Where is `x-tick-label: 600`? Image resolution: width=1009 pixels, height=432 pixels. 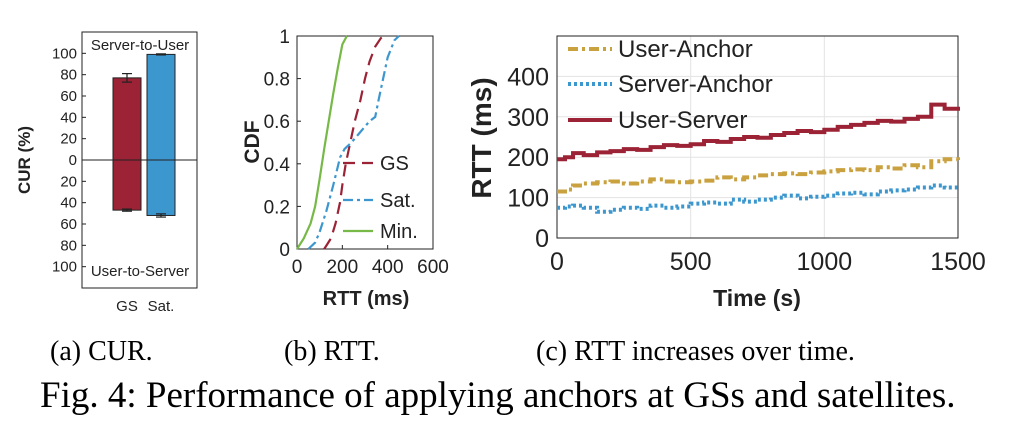
x-tick-label: 600 is located at coordinates (433, 267).